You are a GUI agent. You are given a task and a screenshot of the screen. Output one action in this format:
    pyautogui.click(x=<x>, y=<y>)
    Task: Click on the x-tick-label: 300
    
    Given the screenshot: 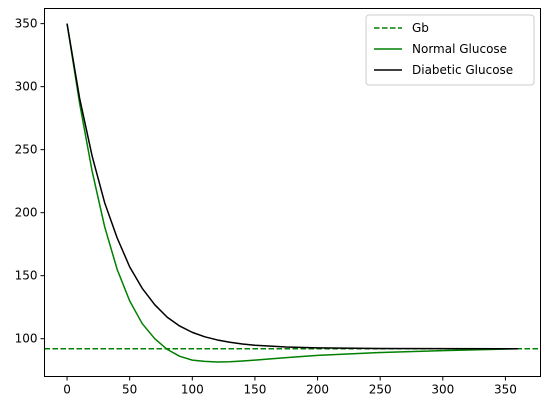 What is the action you would take?
    pyautogui.click(x=442, y=390)
    